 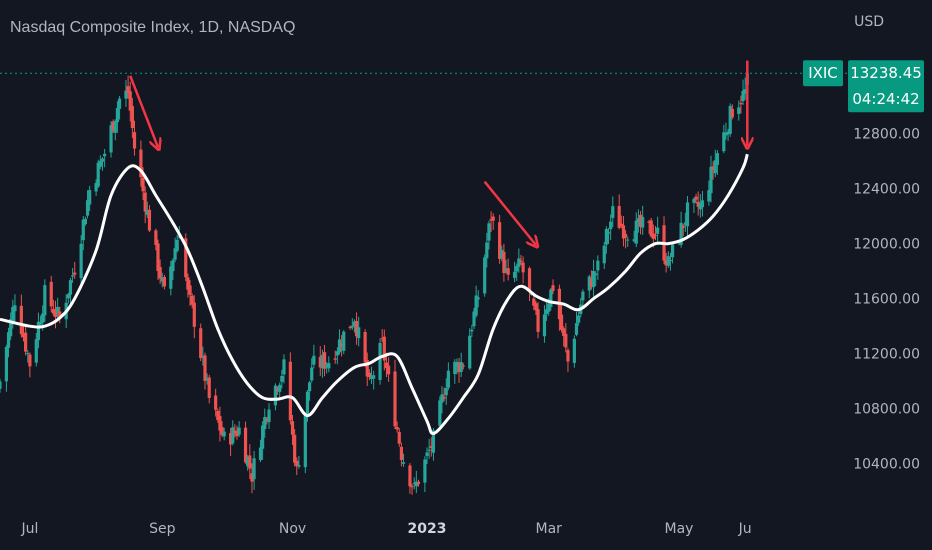 What do you see at coordinates (549, 529) in the screenshot?
I see `x-tick-label: Mar` at bounding box center [549, 529].